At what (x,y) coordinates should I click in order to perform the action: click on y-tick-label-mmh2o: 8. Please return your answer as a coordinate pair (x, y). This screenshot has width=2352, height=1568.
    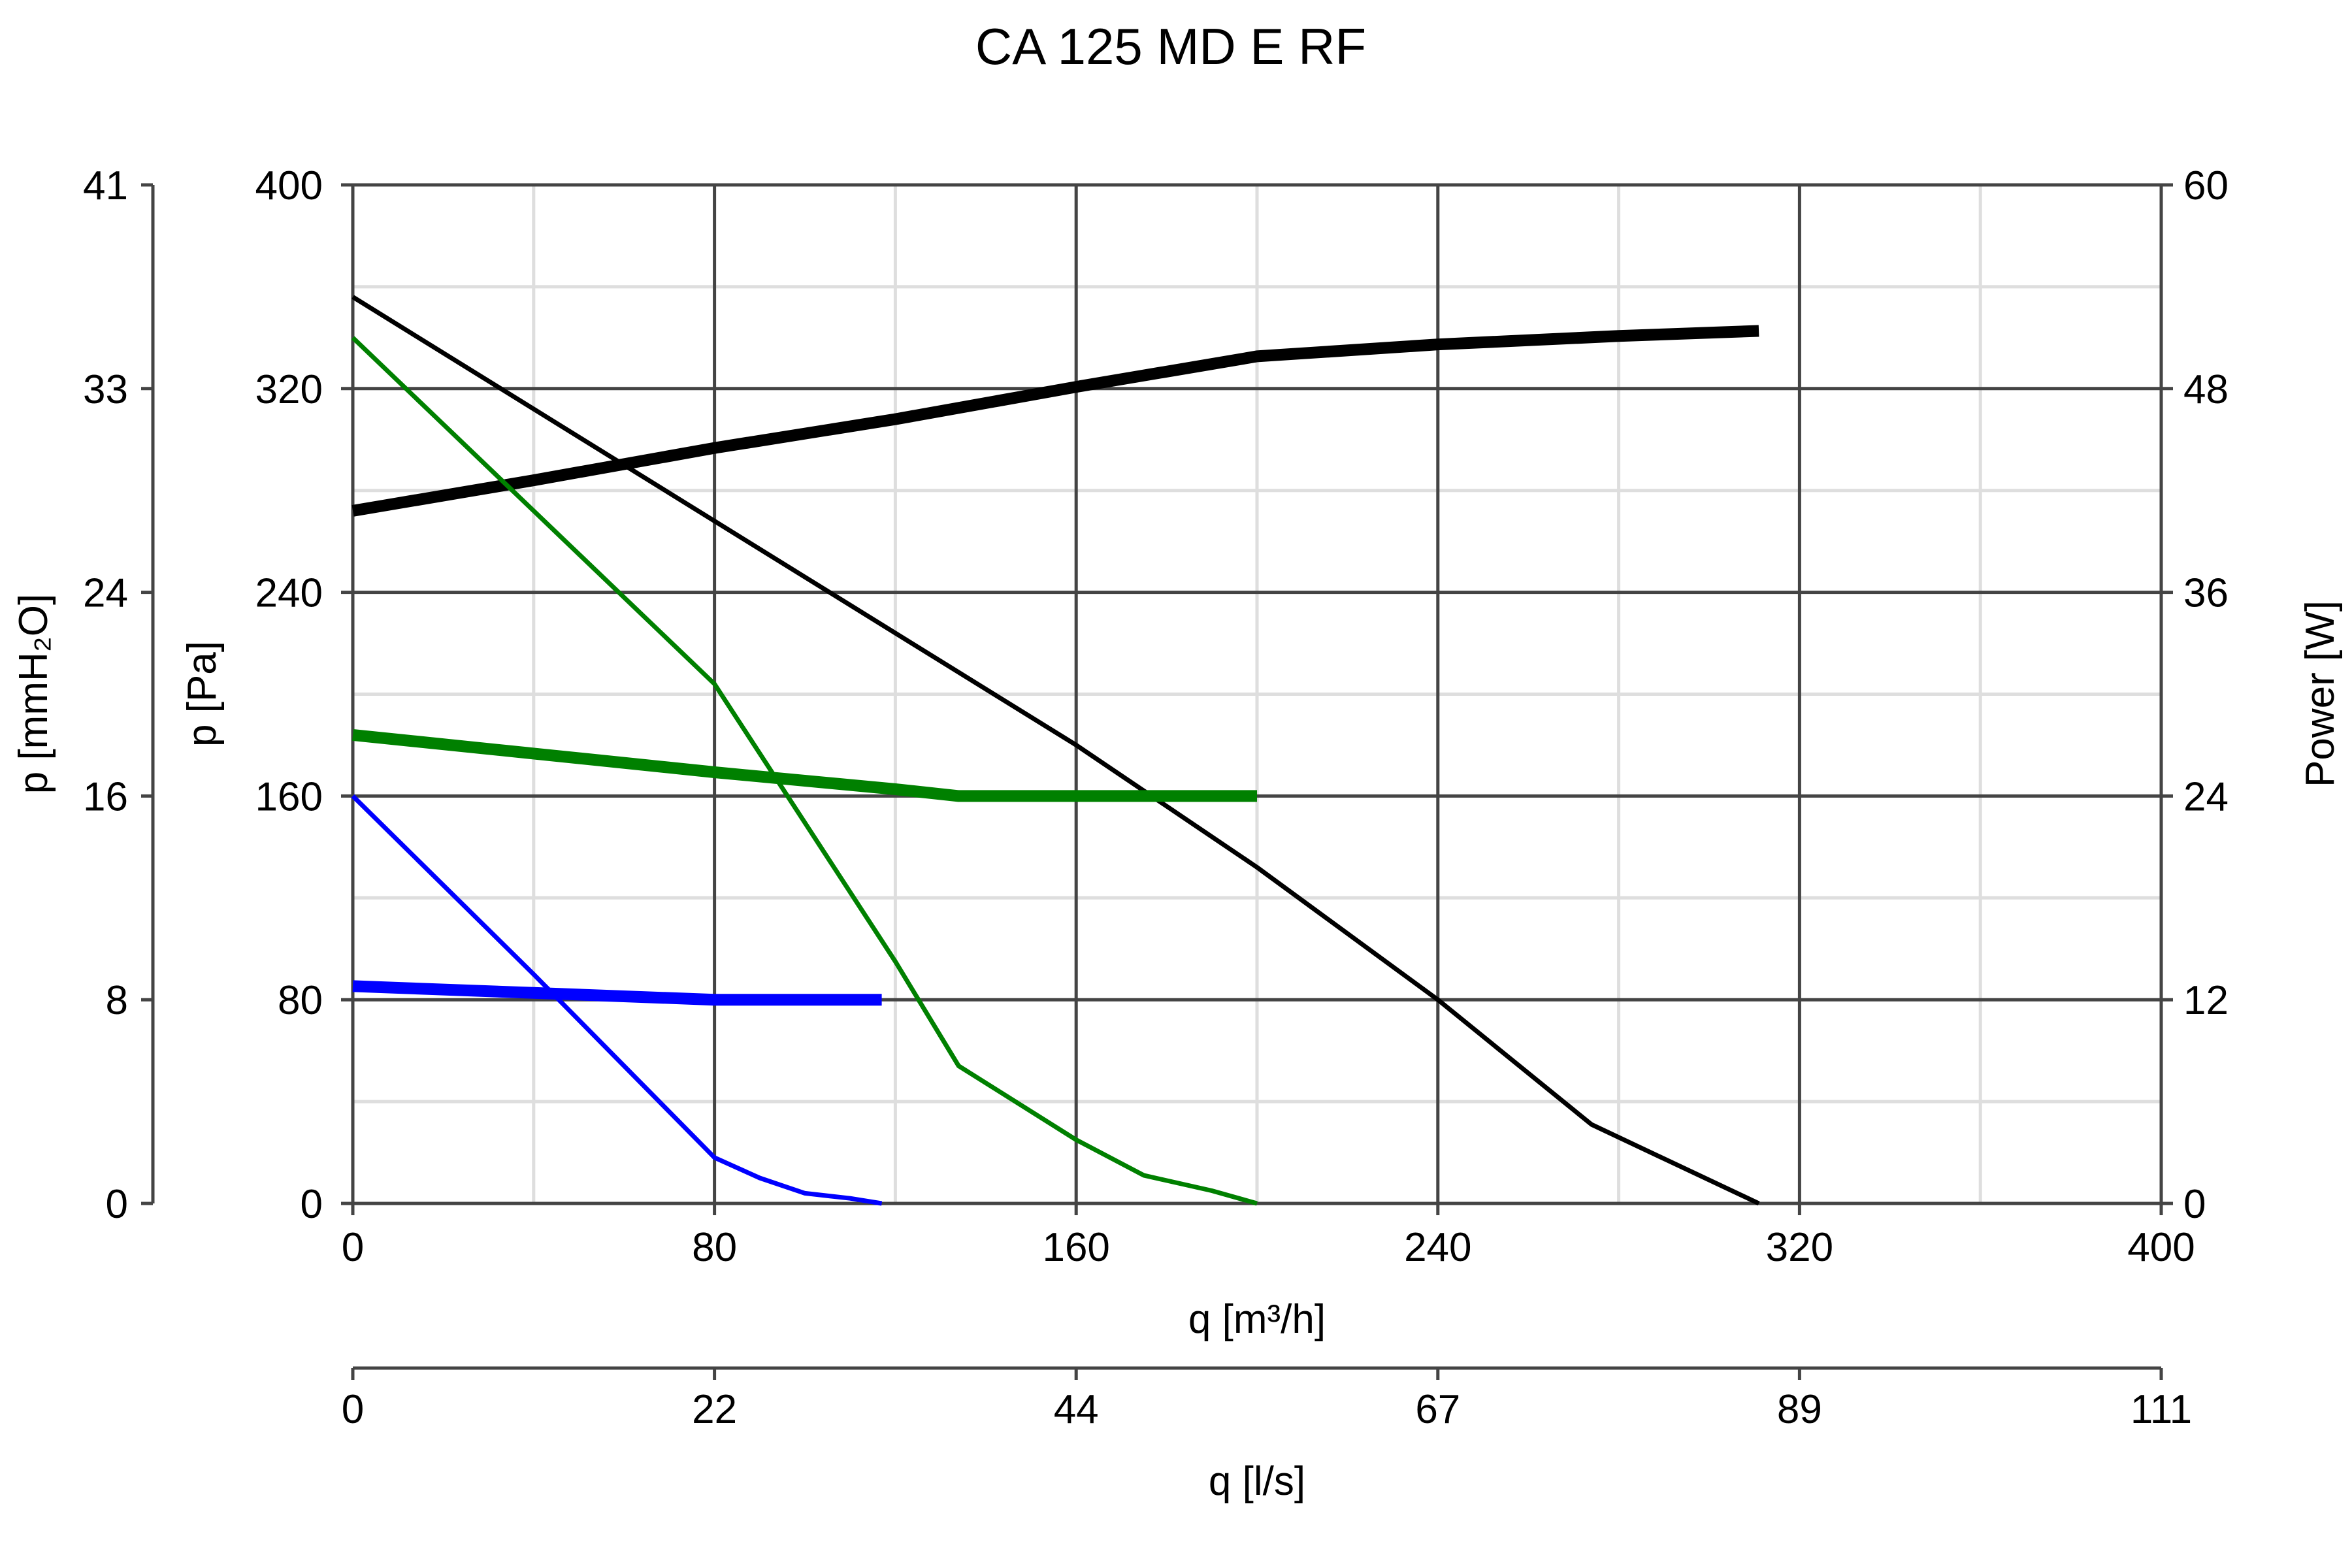
    Looking at the image, I should click on (117, 1000).